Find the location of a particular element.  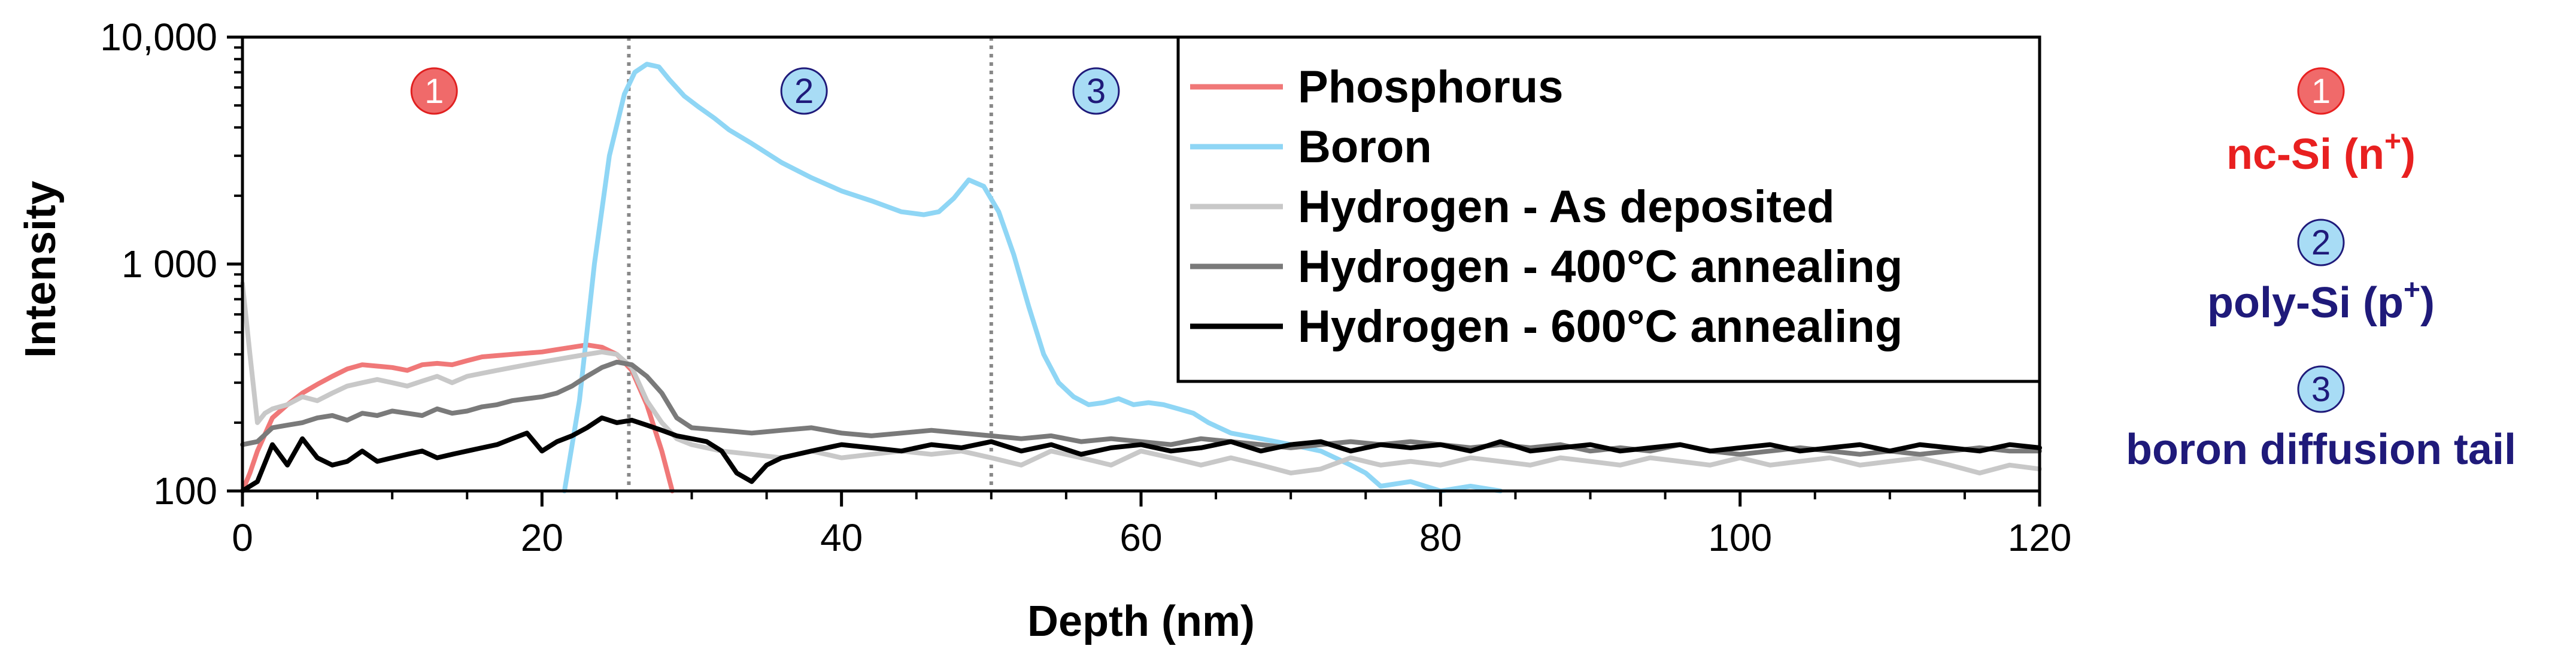

x-tick-label-100: 100 is located at coordinates (1740, 538).